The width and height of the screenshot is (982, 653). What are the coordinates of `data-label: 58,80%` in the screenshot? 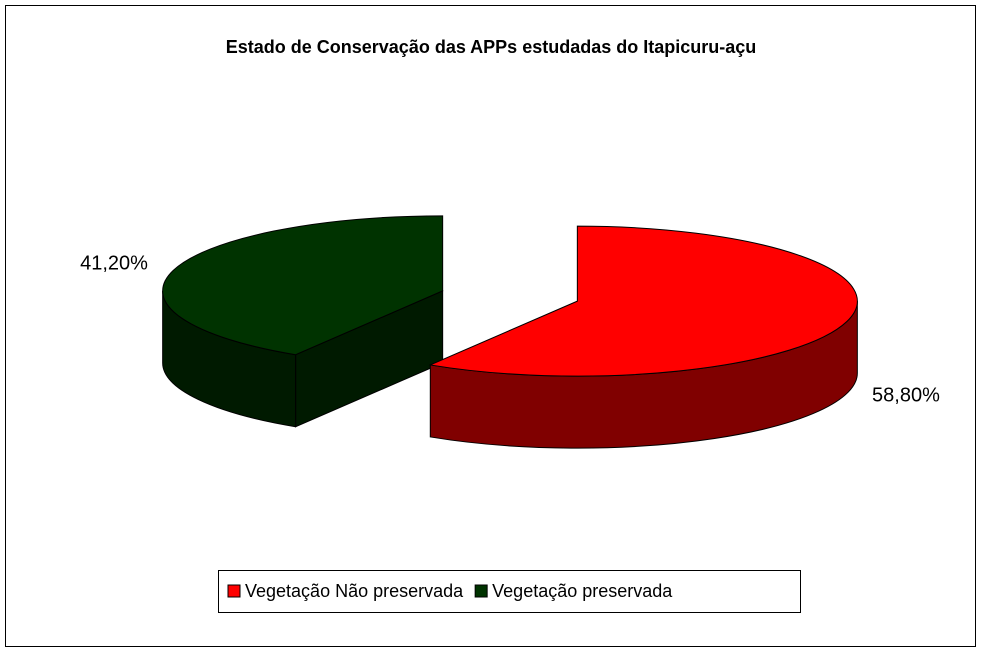 It's located at (906, 395).